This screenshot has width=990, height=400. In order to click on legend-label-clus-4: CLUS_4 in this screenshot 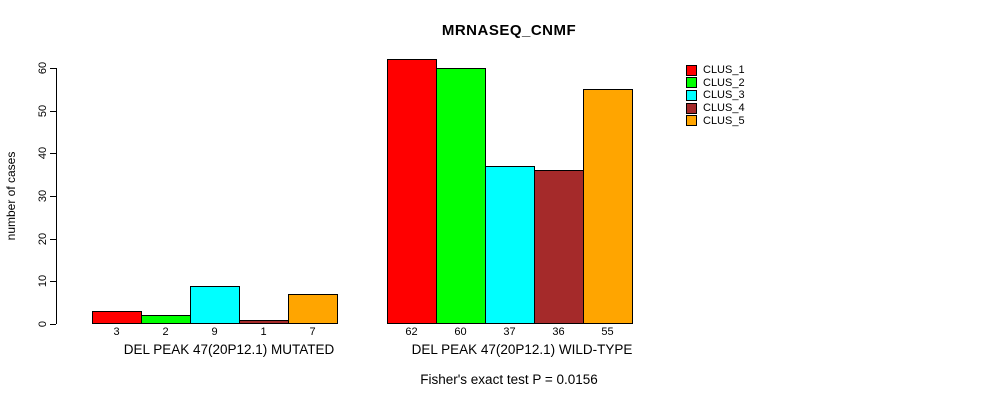, I will do `click(724, 108)`.